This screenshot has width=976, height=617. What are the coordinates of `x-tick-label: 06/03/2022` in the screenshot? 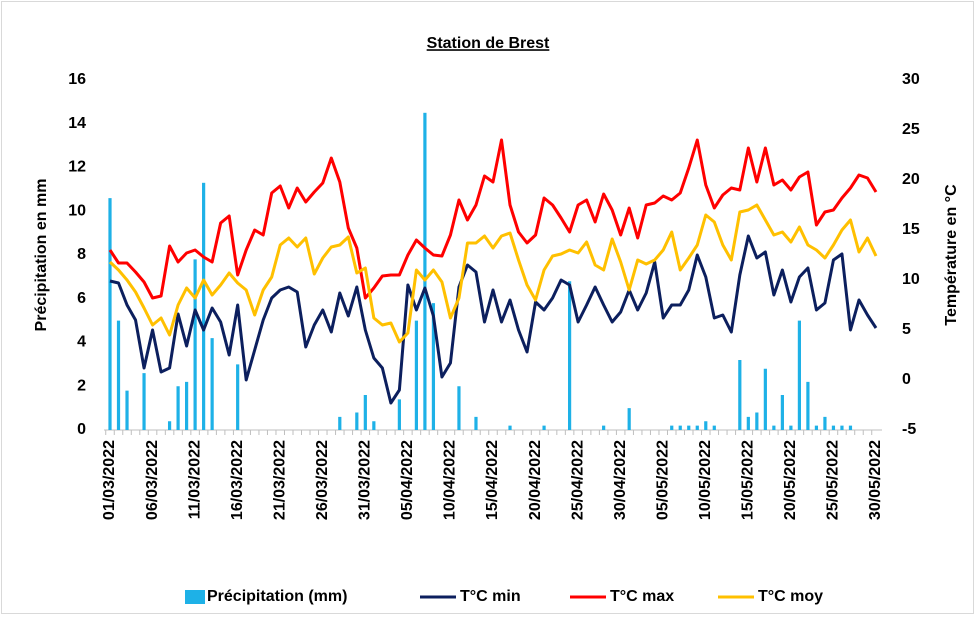 It's located at (152, 480).